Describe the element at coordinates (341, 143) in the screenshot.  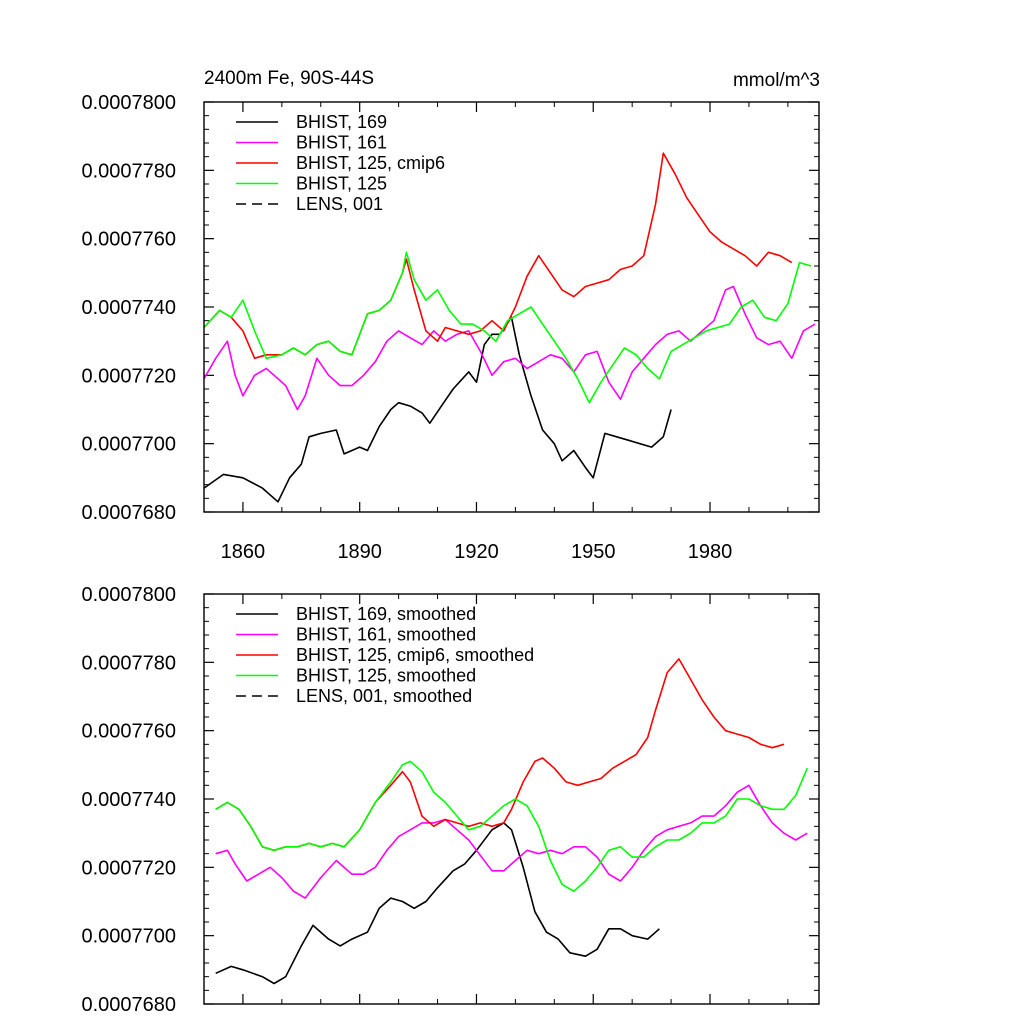
I see `legend-label: BHIST, 161` at that location.